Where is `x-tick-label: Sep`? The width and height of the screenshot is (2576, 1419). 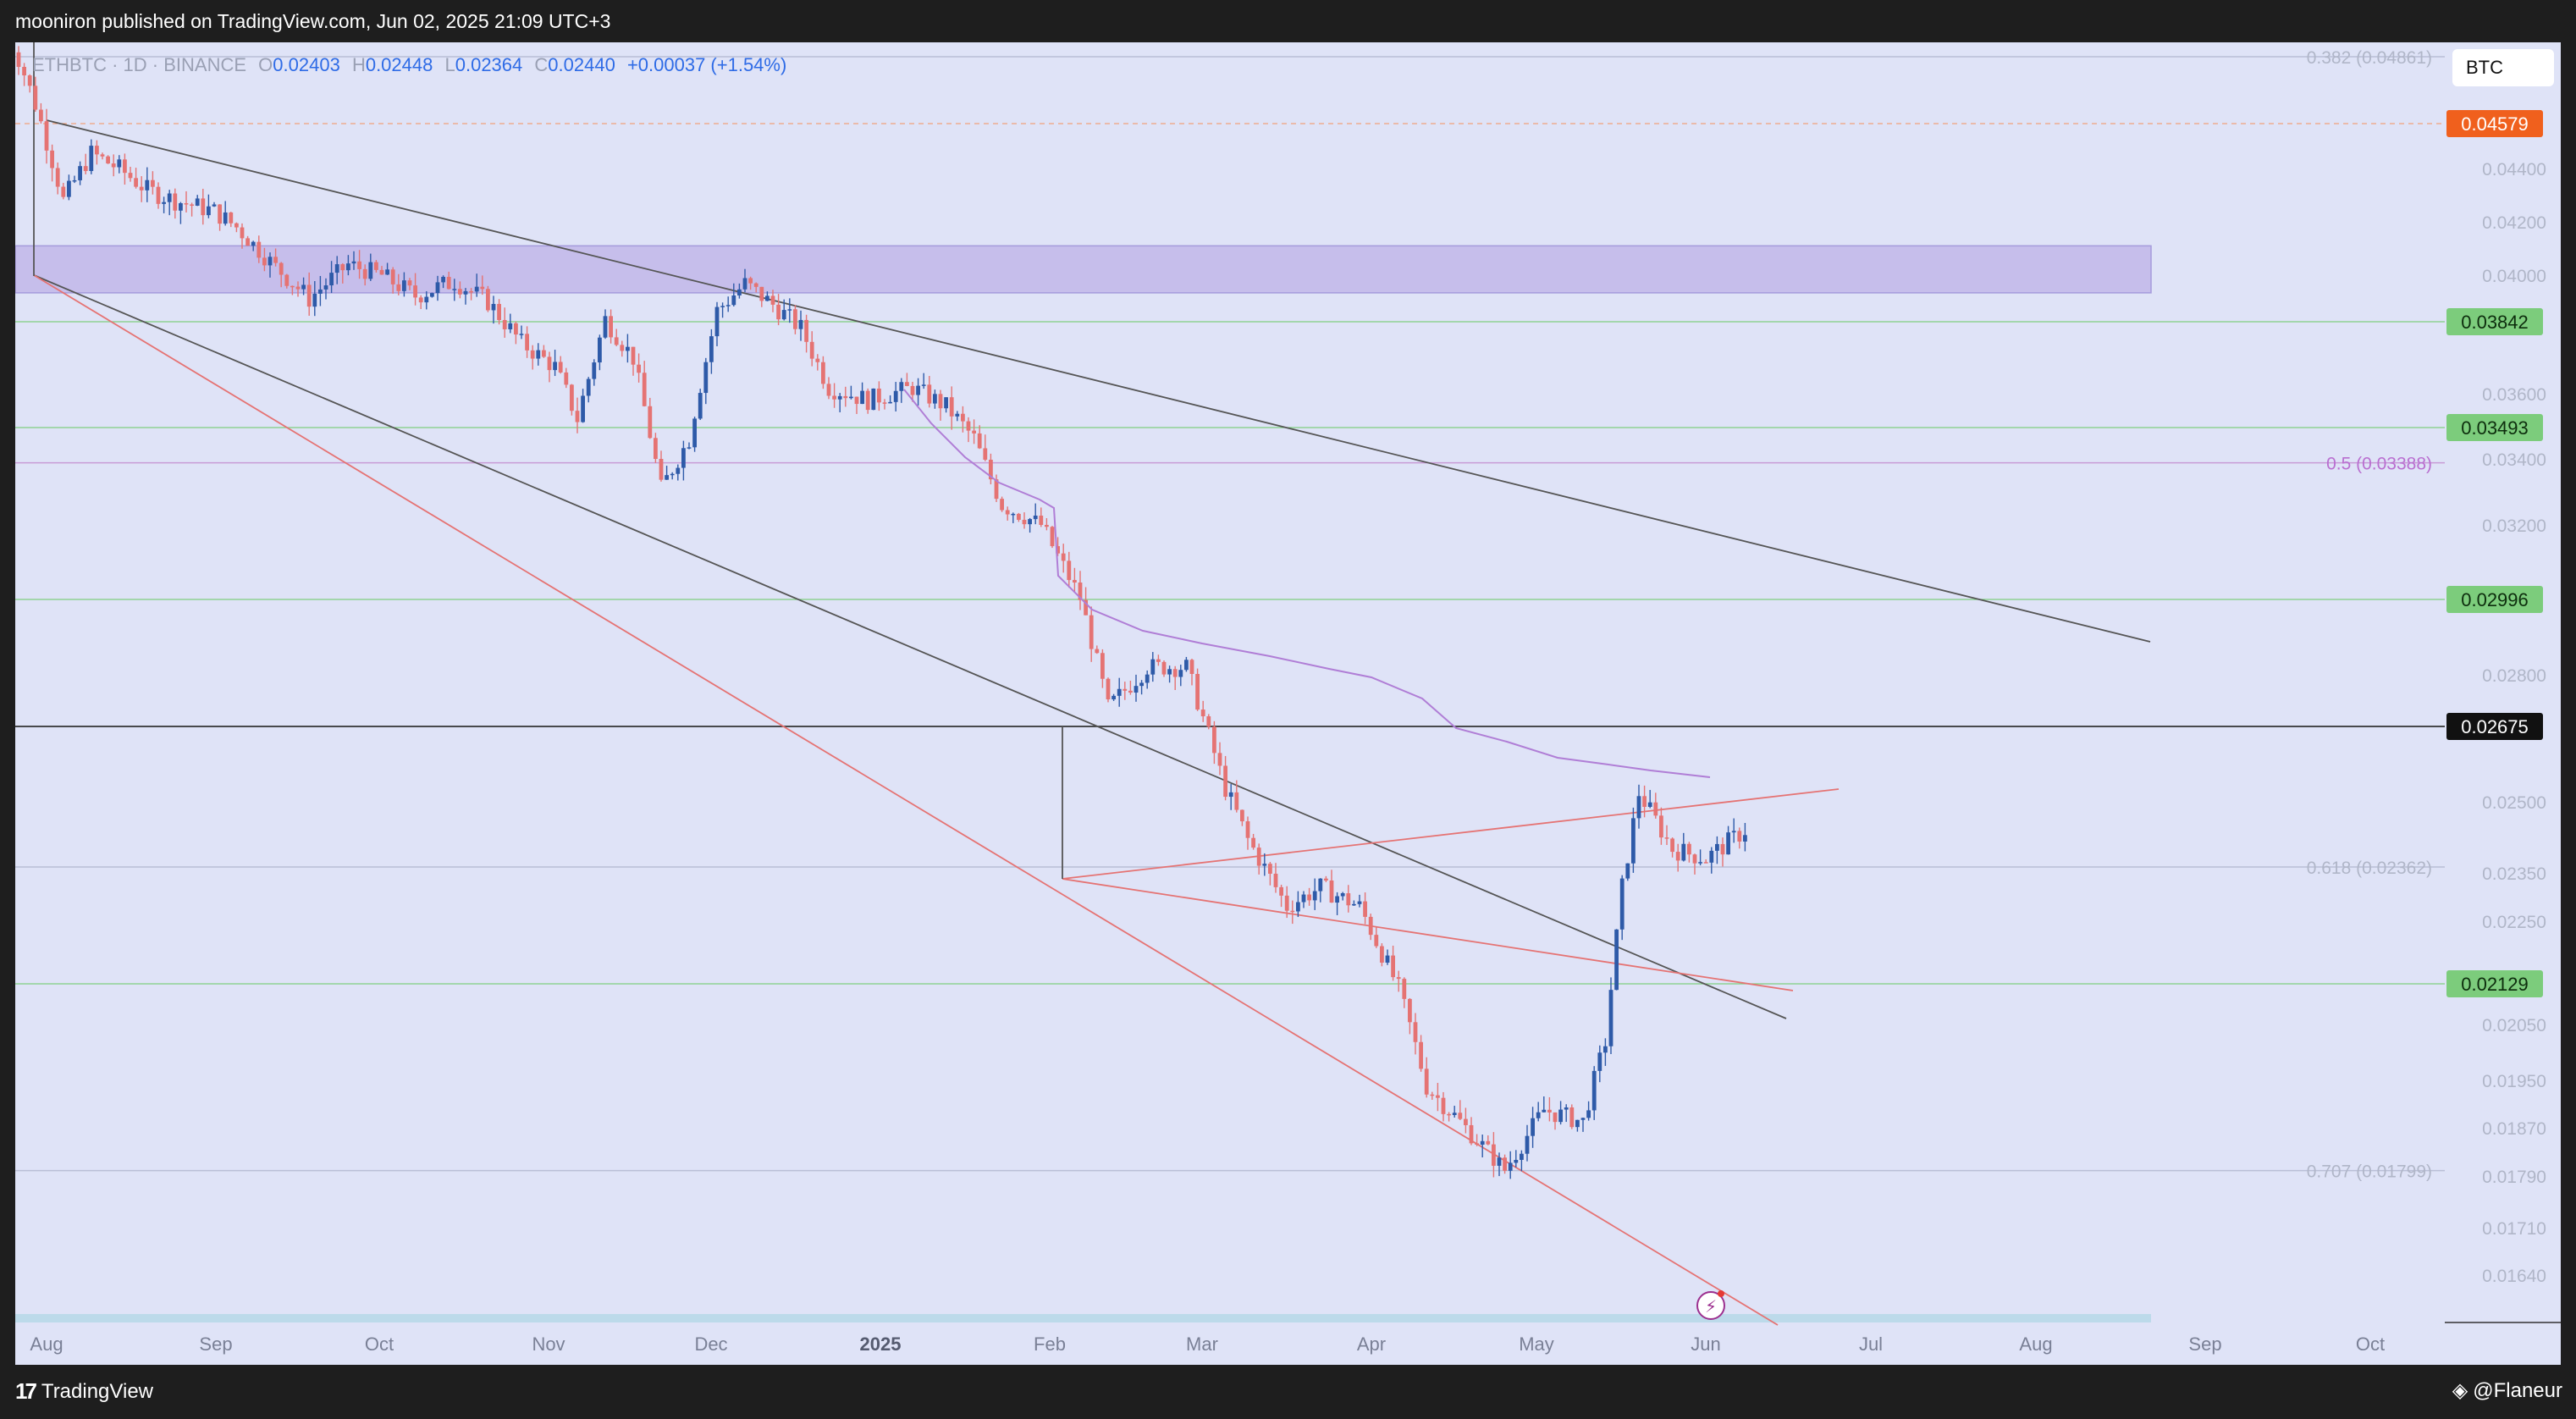
x-tick-label: Sep is located at coordinates (216, 1344).